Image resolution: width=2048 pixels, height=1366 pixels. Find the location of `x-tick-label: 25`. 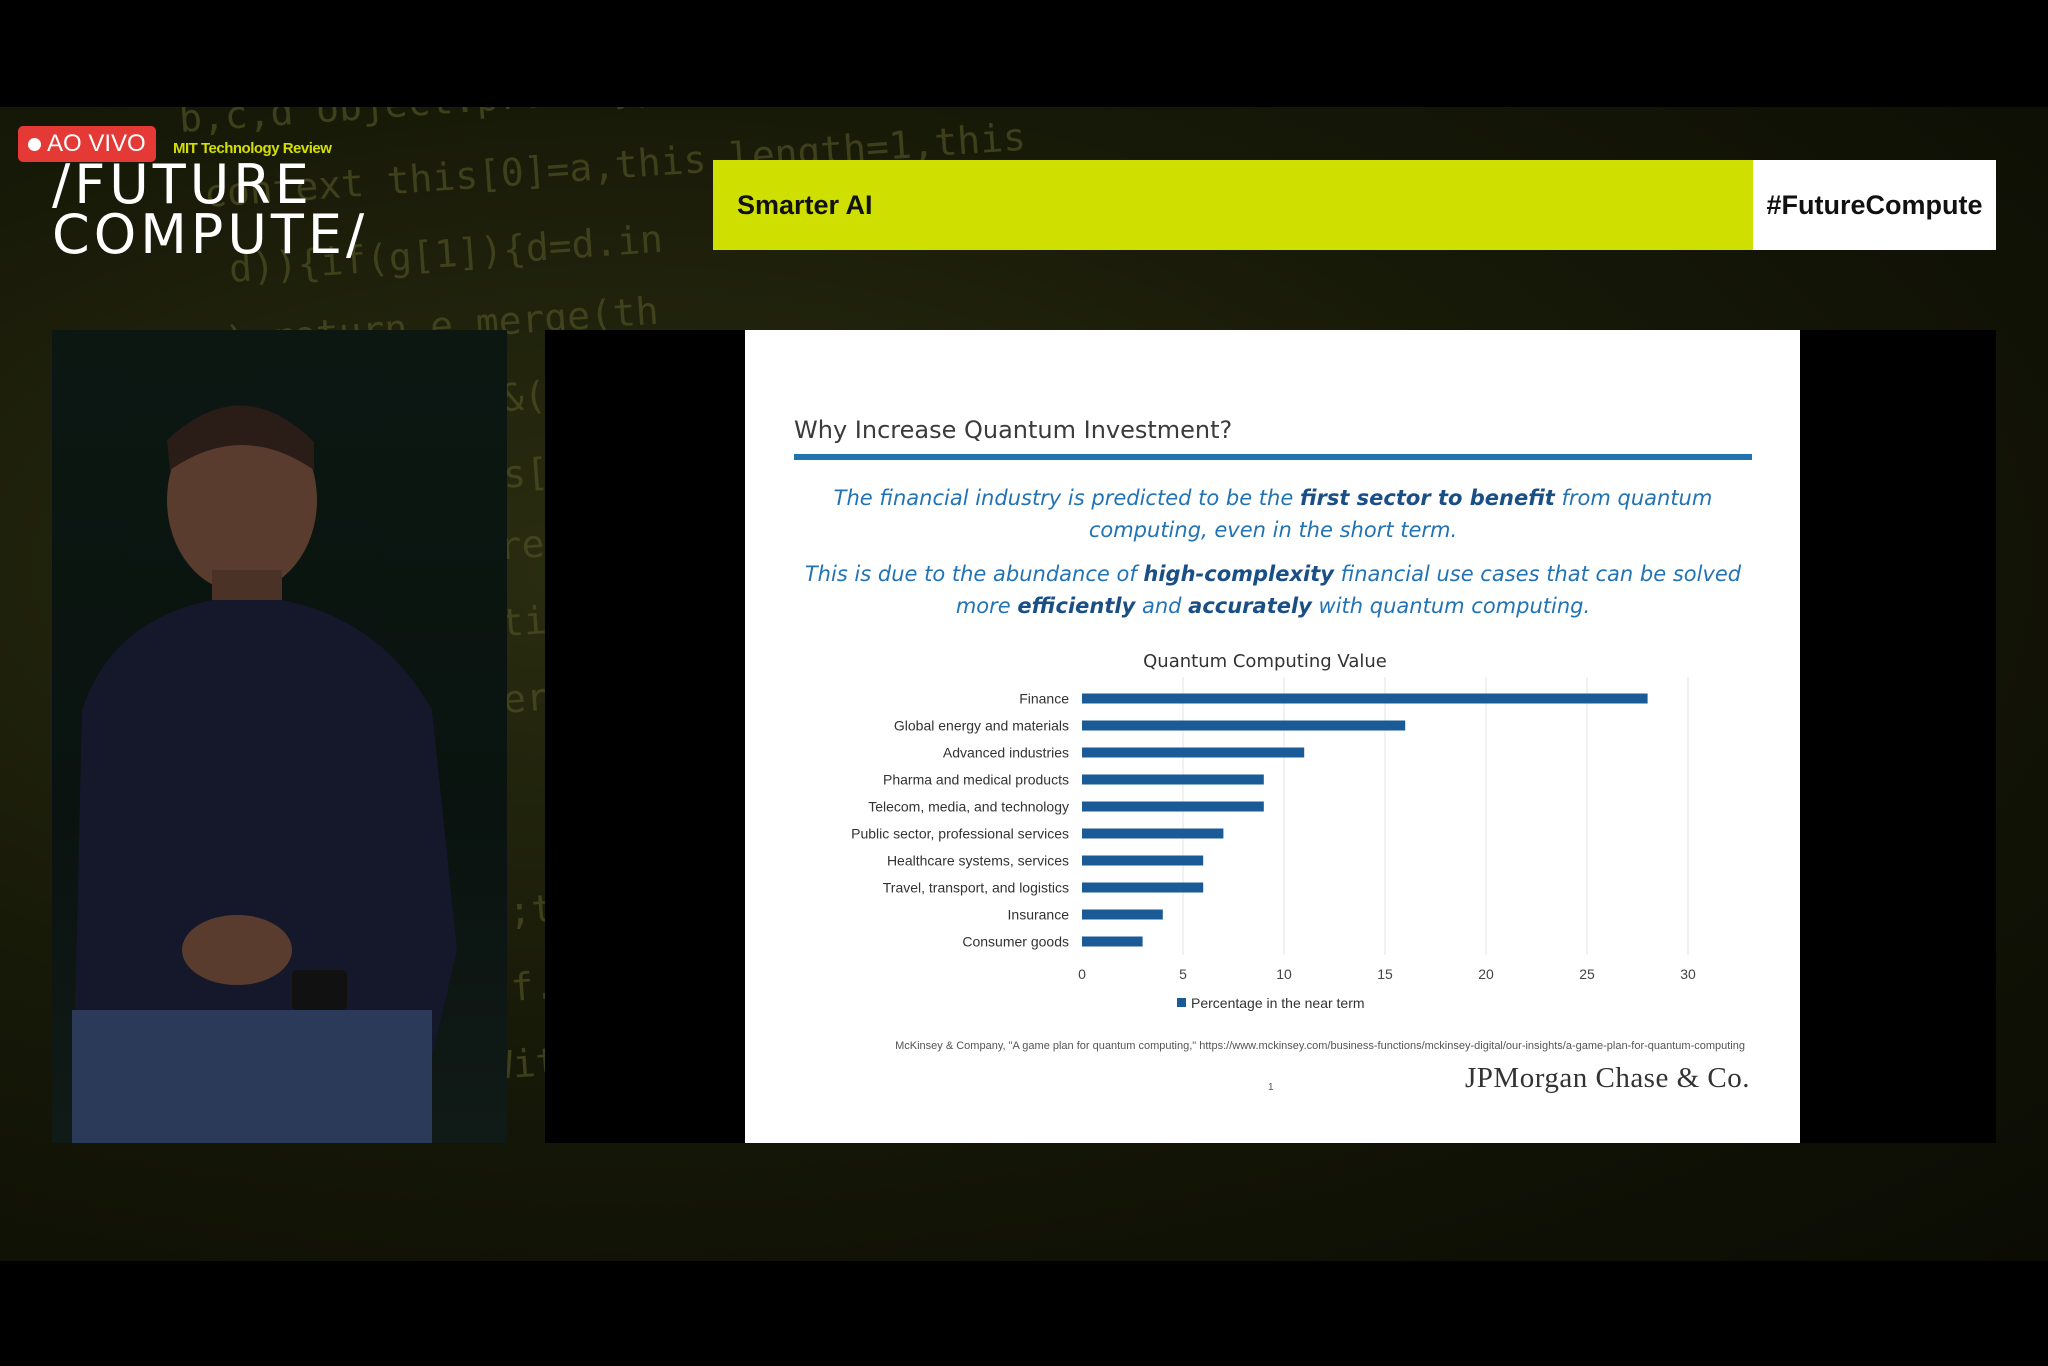

x-tick-label: 25 is located at coordinates (1587, 974).